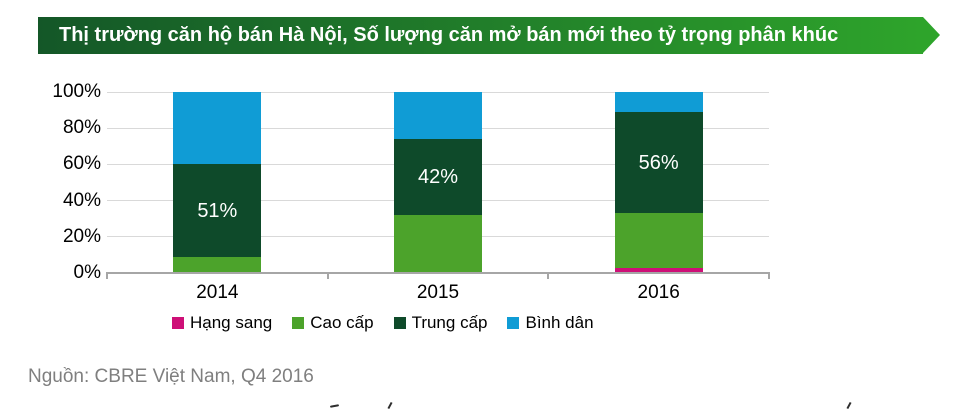 This screenshot has width=960, height=410. What do you see at coordinates (81, 236) in the screenshot?
I see `y-axis-tick-label: 20%` at bounding box center [81, 236].